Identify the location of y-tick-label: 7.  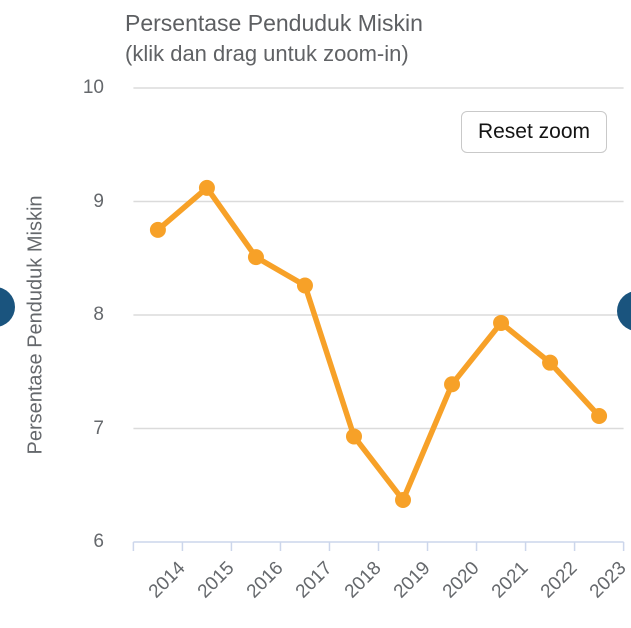
(98, 428).